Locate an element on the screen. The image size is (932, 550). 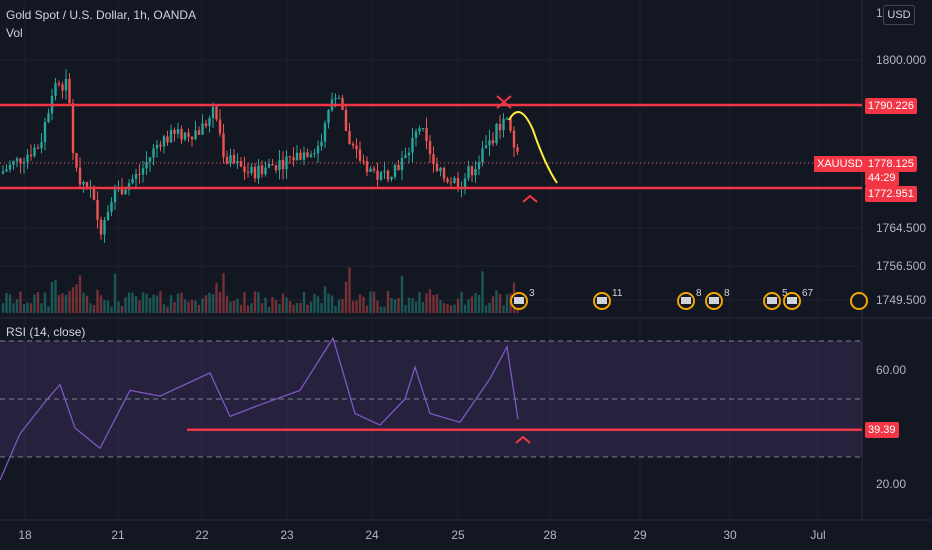
chart-title: Gold Spot / U.S. Dollar, 1h, OANDA is located at coordinates (101, 15).